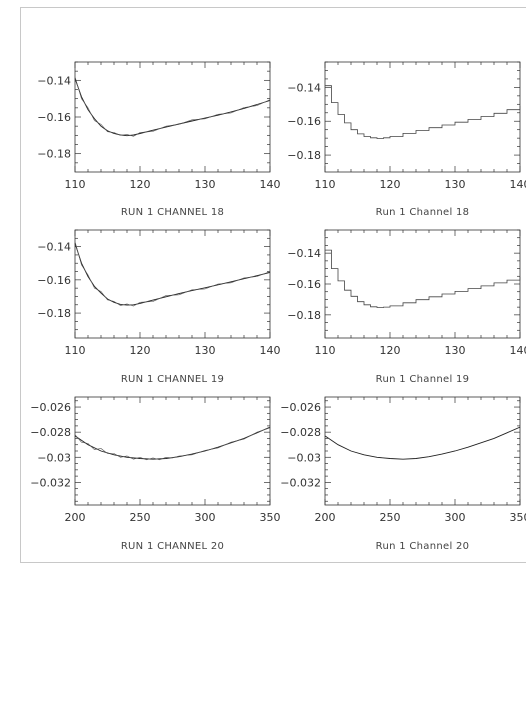 The image size is (526, 706). Describe the element at coordinates (172, 379) in the screenshot. I see `panel-caption: RUN 1 CHANNEL 19` at that location.